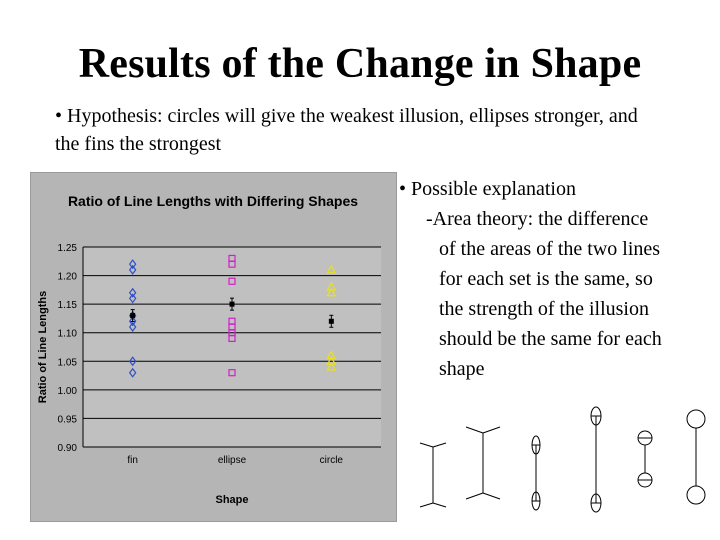 Image resolution: width=720 pixels, height=540 pixels. I want to click on x-axis-label: Shape, so click(231, 500).